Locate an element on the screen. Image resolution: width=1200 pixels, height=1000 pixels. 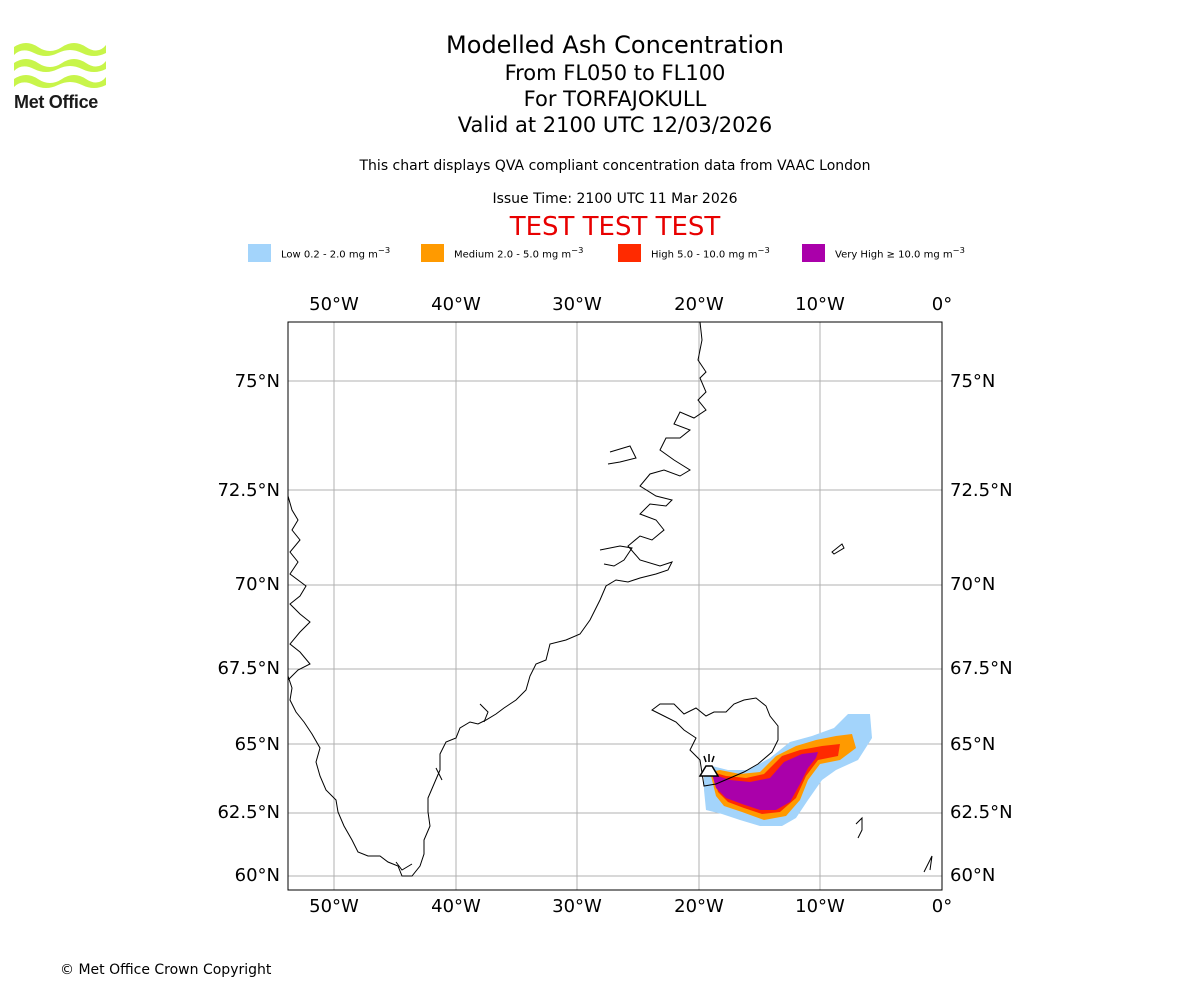
coast-jan-mayen is located at coordinates (838, 549).